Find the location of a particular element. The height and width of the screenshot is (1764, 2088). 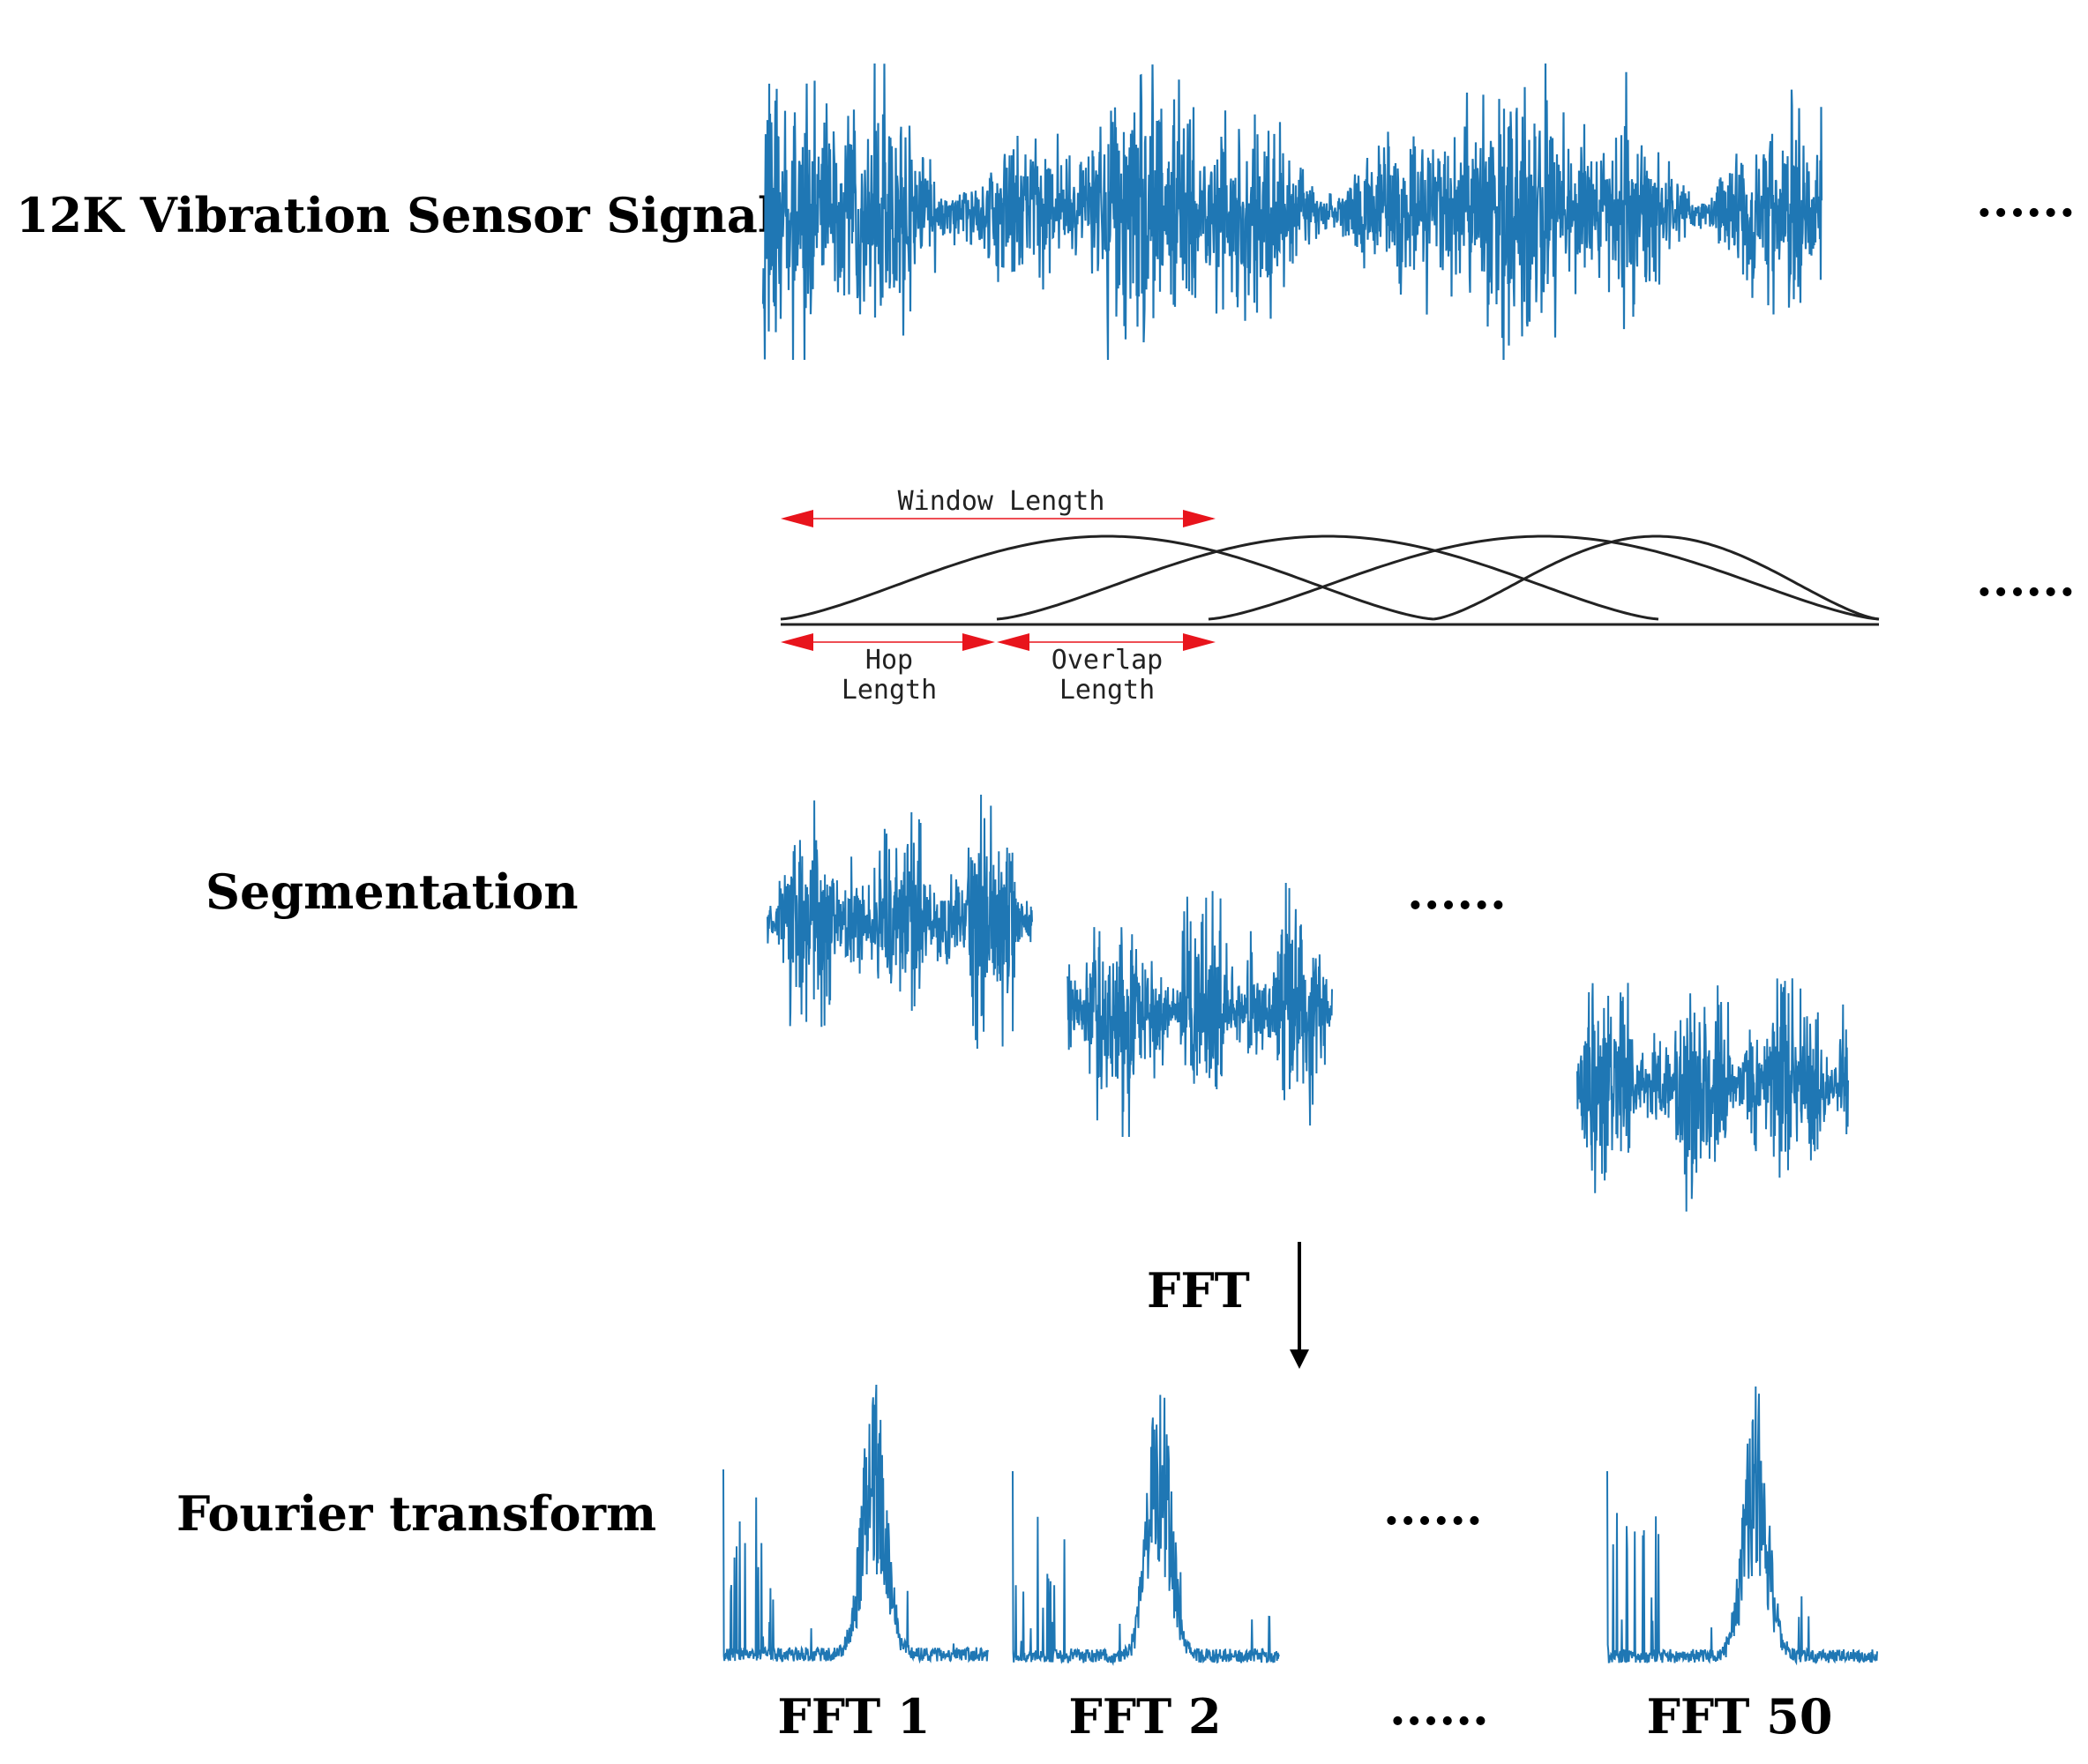

overlap-length-arrowhead-left is located at coordinates (1013, 642).